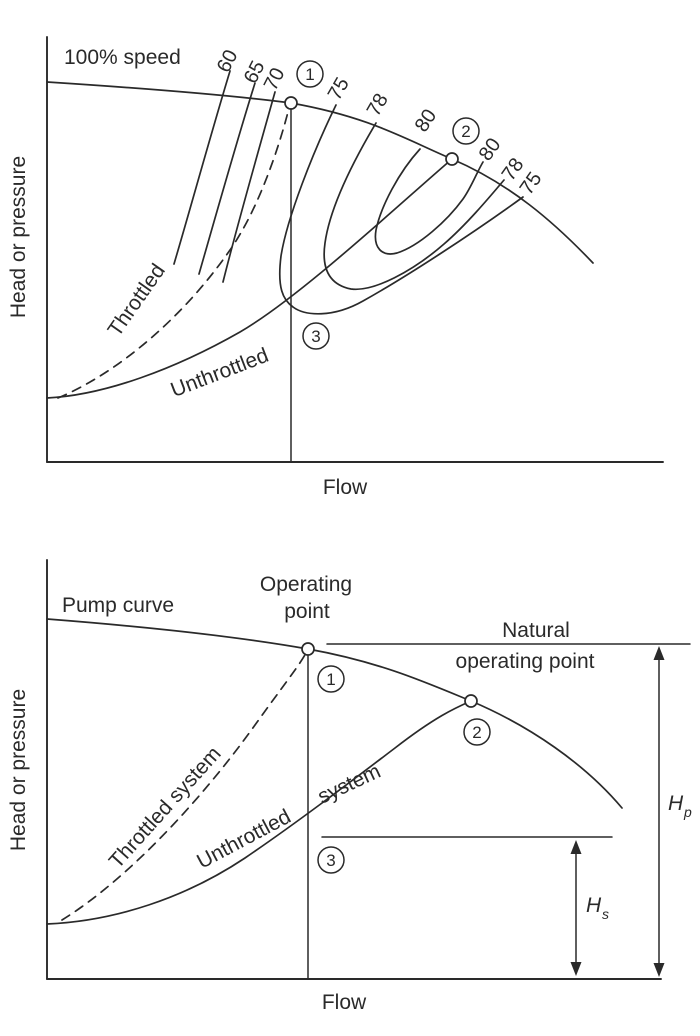 The width and height of the screenshot is (700, 1036). I want to click on contour-label-60: 60, so click(228, 61).